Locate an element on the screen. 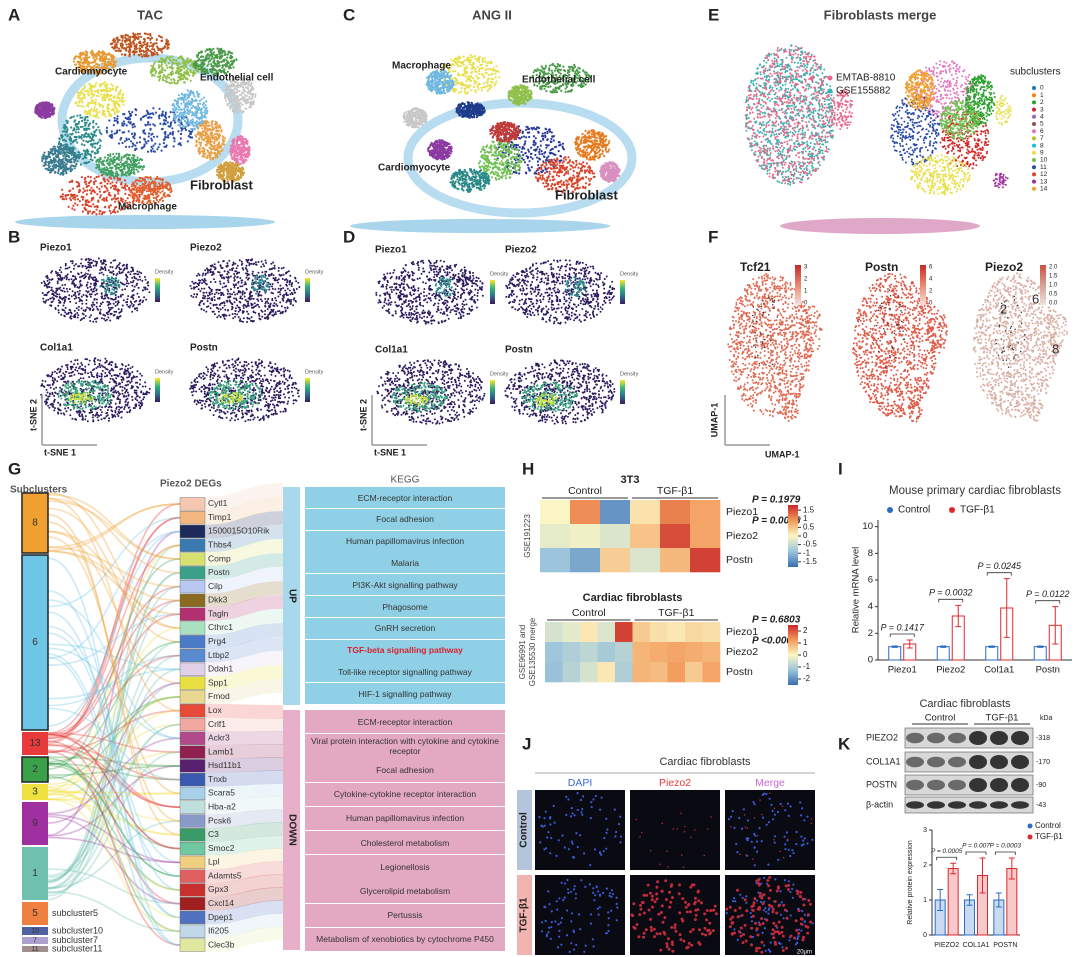 The image size is (1080, 957). label: GSE155882 is located at coordinates (863, 91).